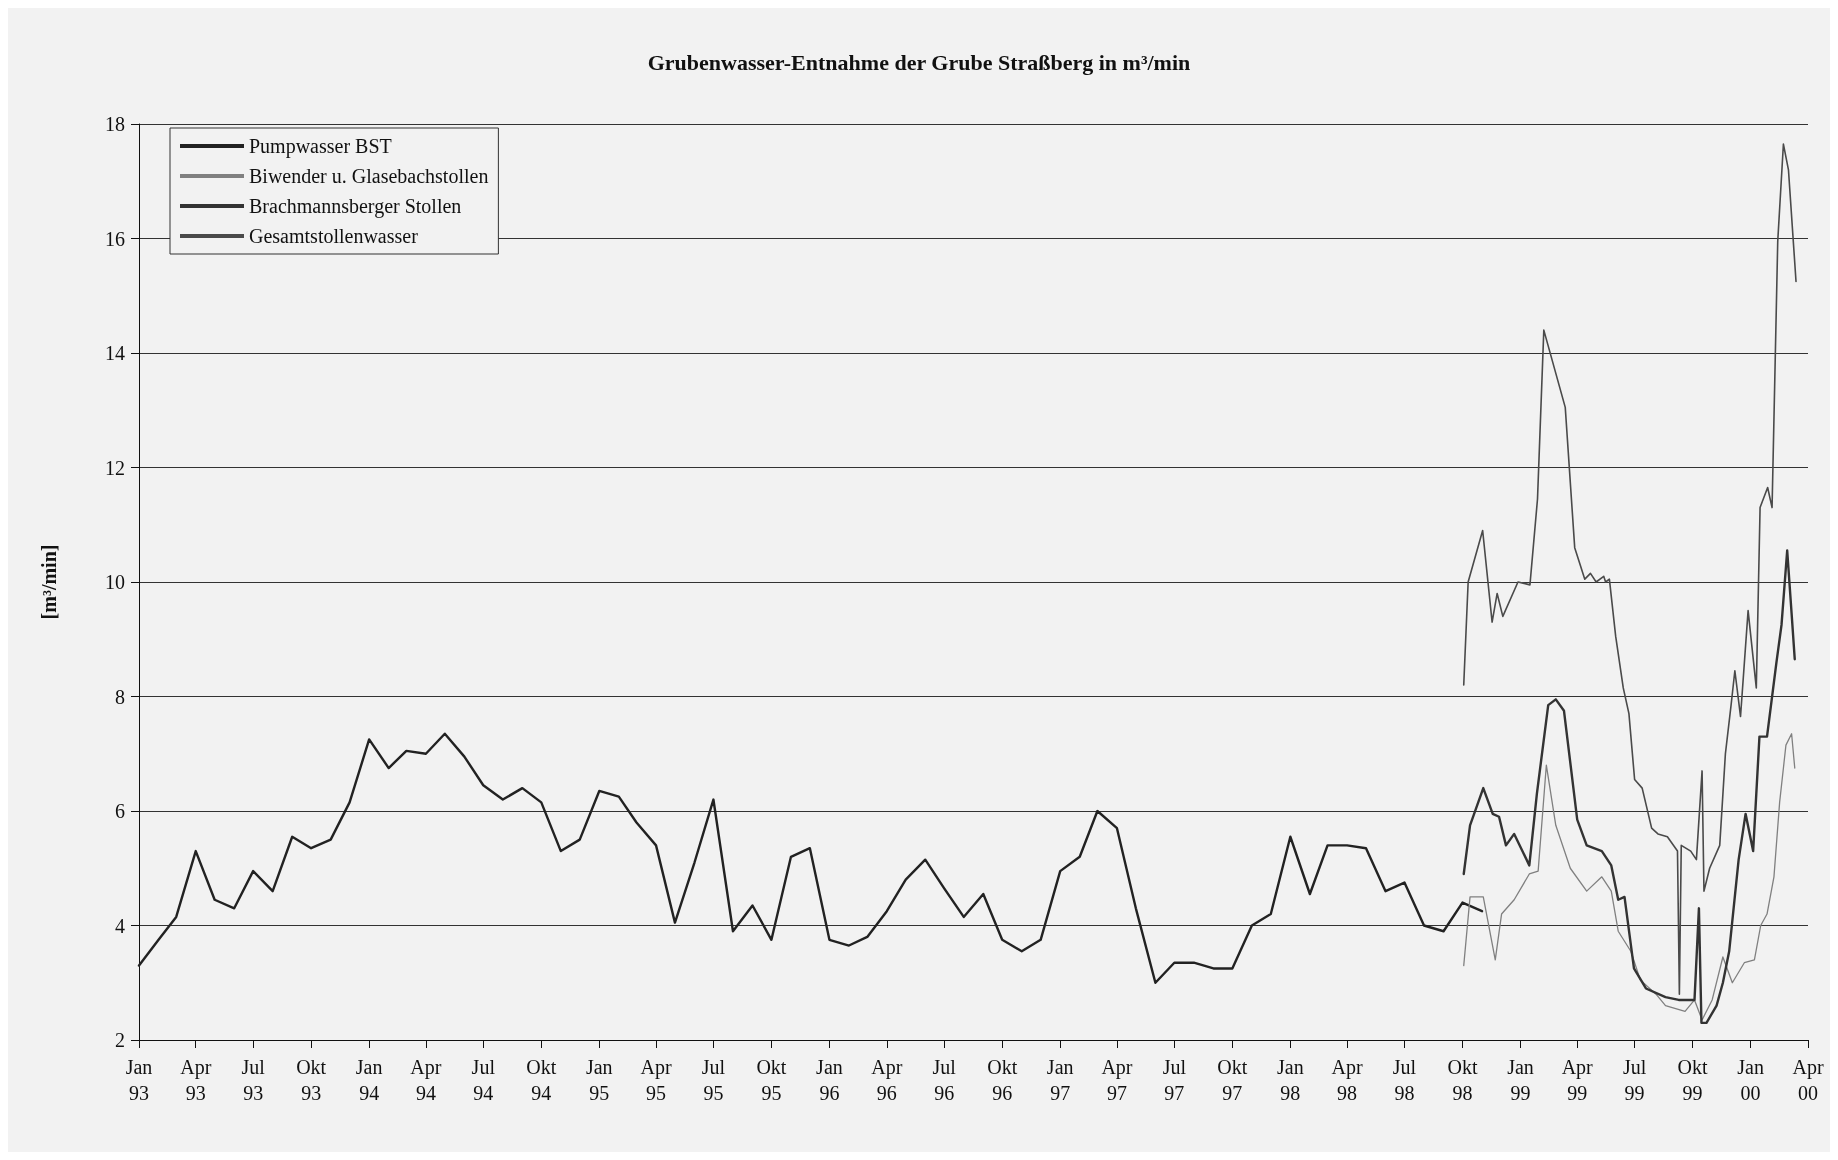  I want to click on x-tick-label: Okt 93, so click(311, 1080).